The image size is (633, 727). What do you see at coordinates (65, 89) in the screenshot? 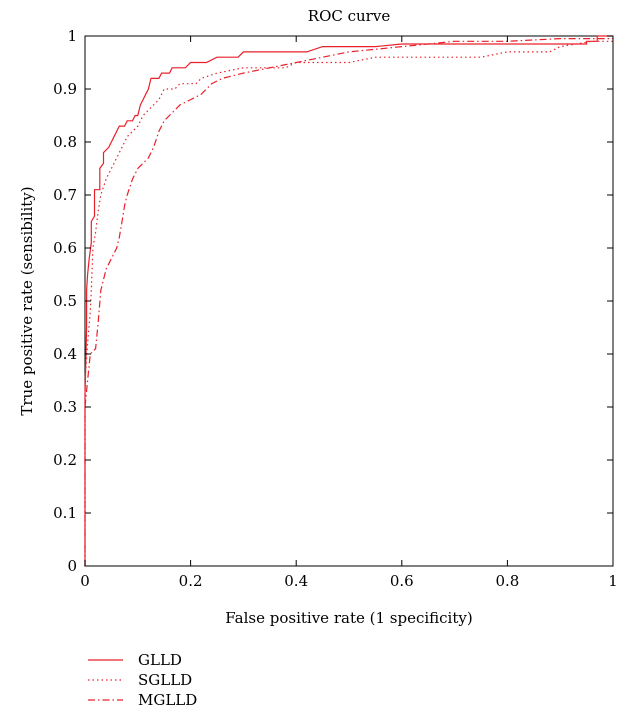
I see `y-tick-label: 0.9` at bounding box center [65, 89].